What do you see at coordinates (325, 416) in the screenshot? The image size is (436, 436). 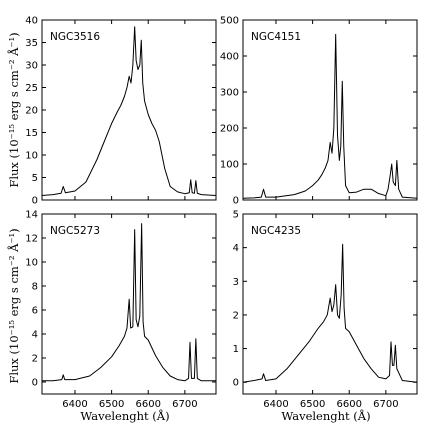 I see `x-axis-title-right: Wavelenght (Å)` at bounding box center [325, 416].